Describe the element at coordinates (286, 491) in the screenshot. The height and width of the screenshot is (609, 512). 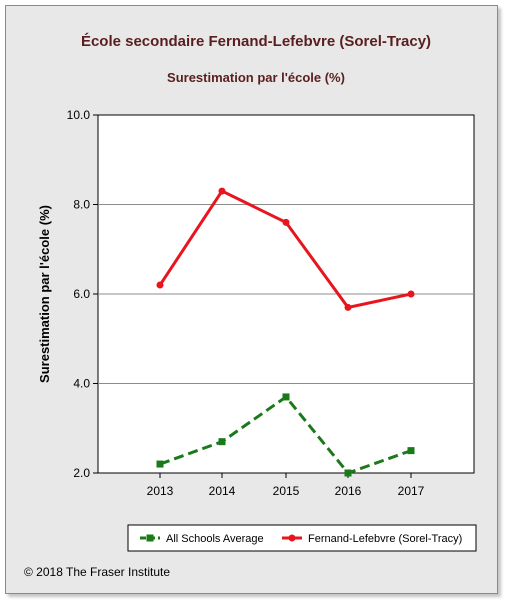
I see `x-tick-label: 2015` at that location.